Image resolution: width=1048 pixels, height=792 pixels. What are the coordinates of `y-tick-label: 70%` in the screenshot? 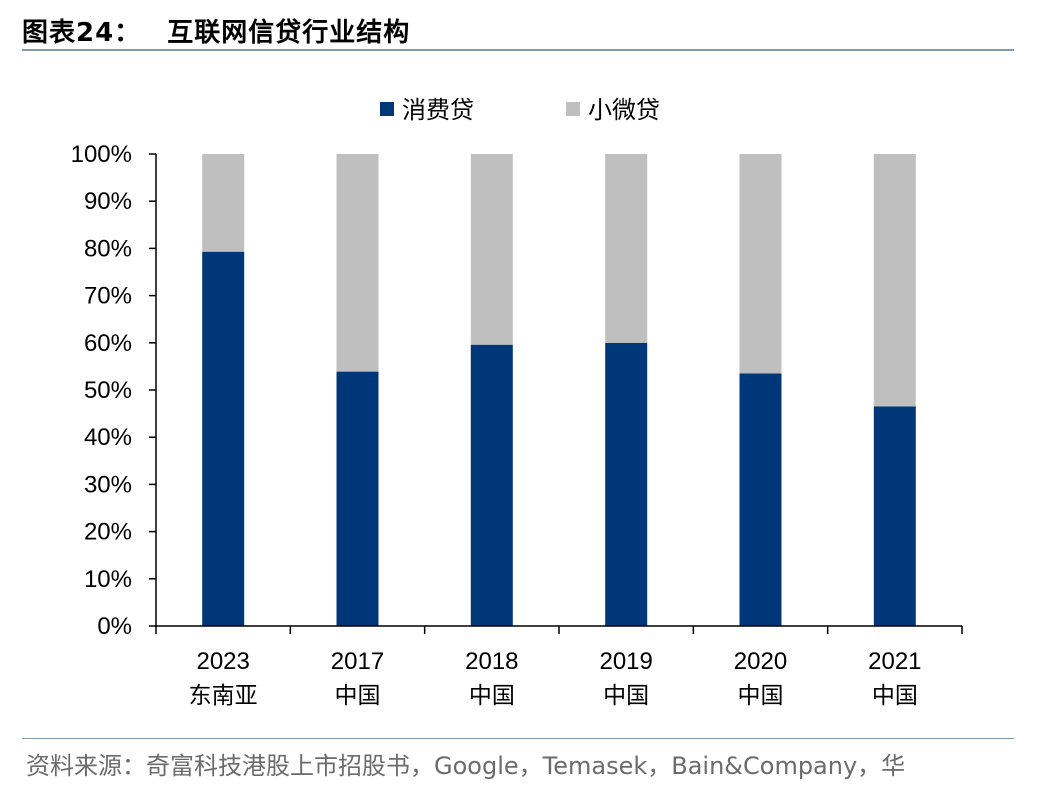 It's located at (108, 296).